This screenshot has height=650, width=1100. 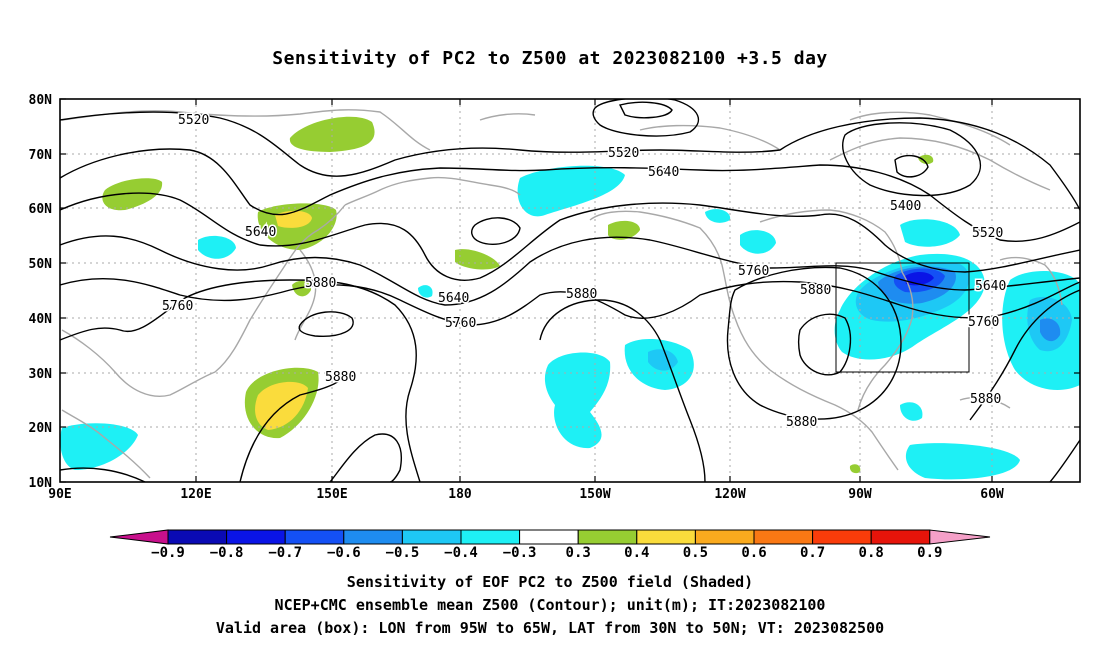 I want to click on lon-label: 60W, so click(x=992, y=494).